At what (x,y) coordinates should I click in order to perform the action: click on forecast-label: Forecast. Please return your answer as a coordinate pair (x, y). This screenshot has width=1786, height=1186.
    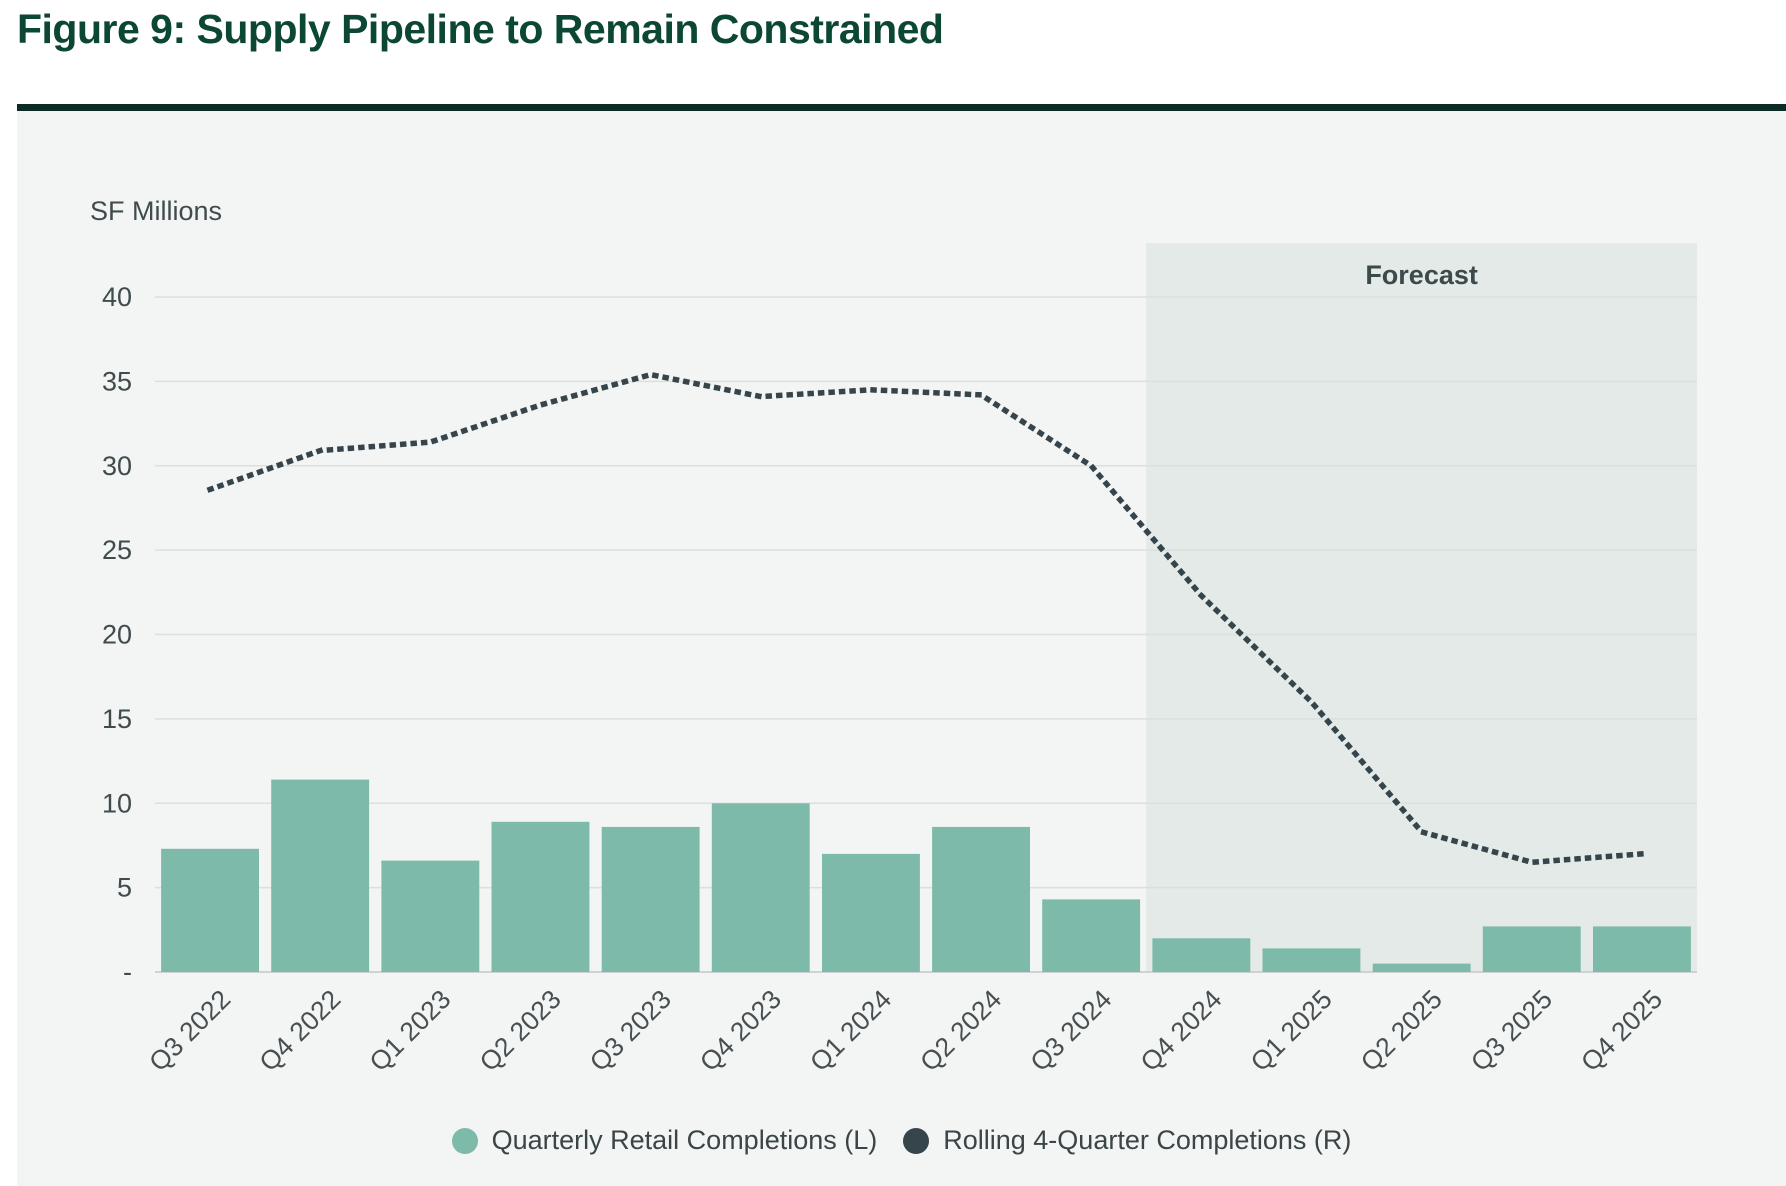
    Looking at the image, I should click on (1421, 275).